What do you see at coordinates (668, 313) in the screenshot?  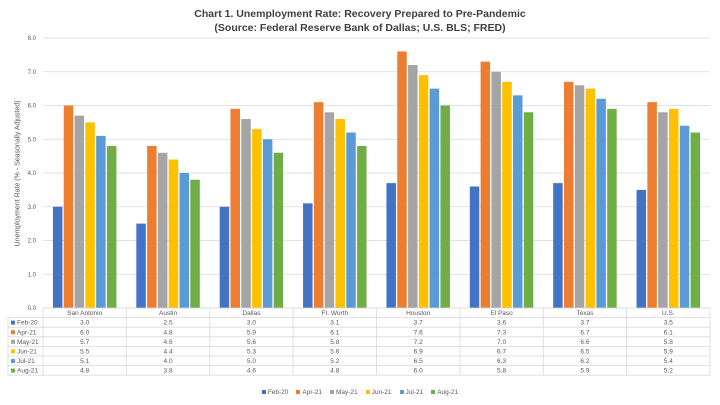 I see `category-label: U.S.` at bounding box center [668, 313].